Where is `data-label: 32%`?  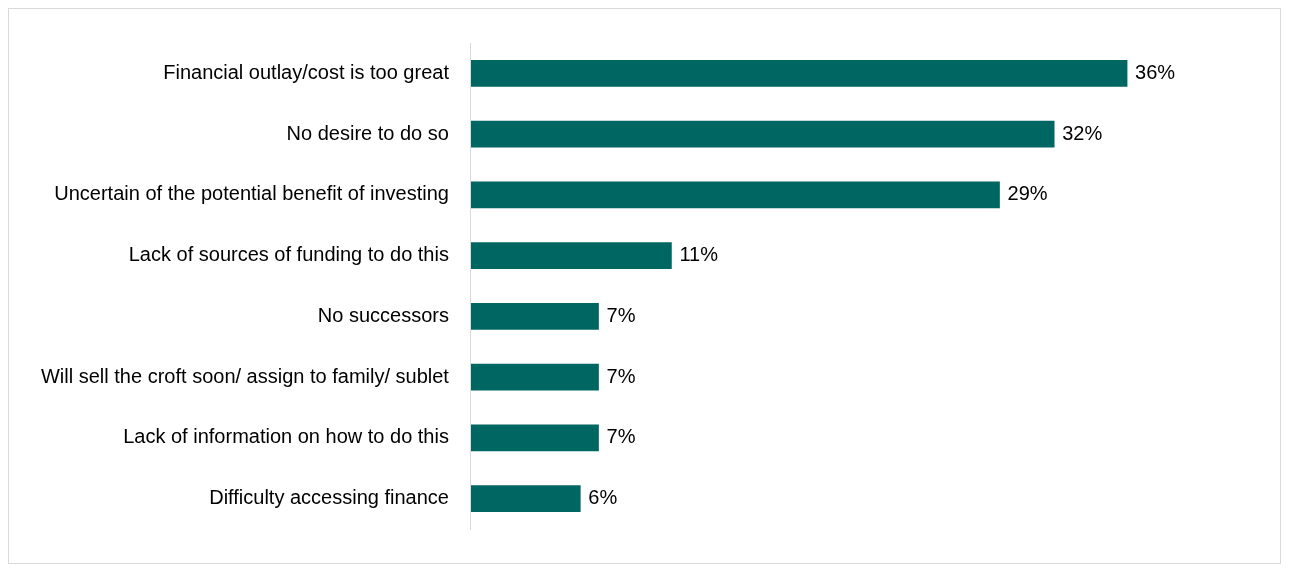 data-label: 32% is located at coordinates (1082, 132).